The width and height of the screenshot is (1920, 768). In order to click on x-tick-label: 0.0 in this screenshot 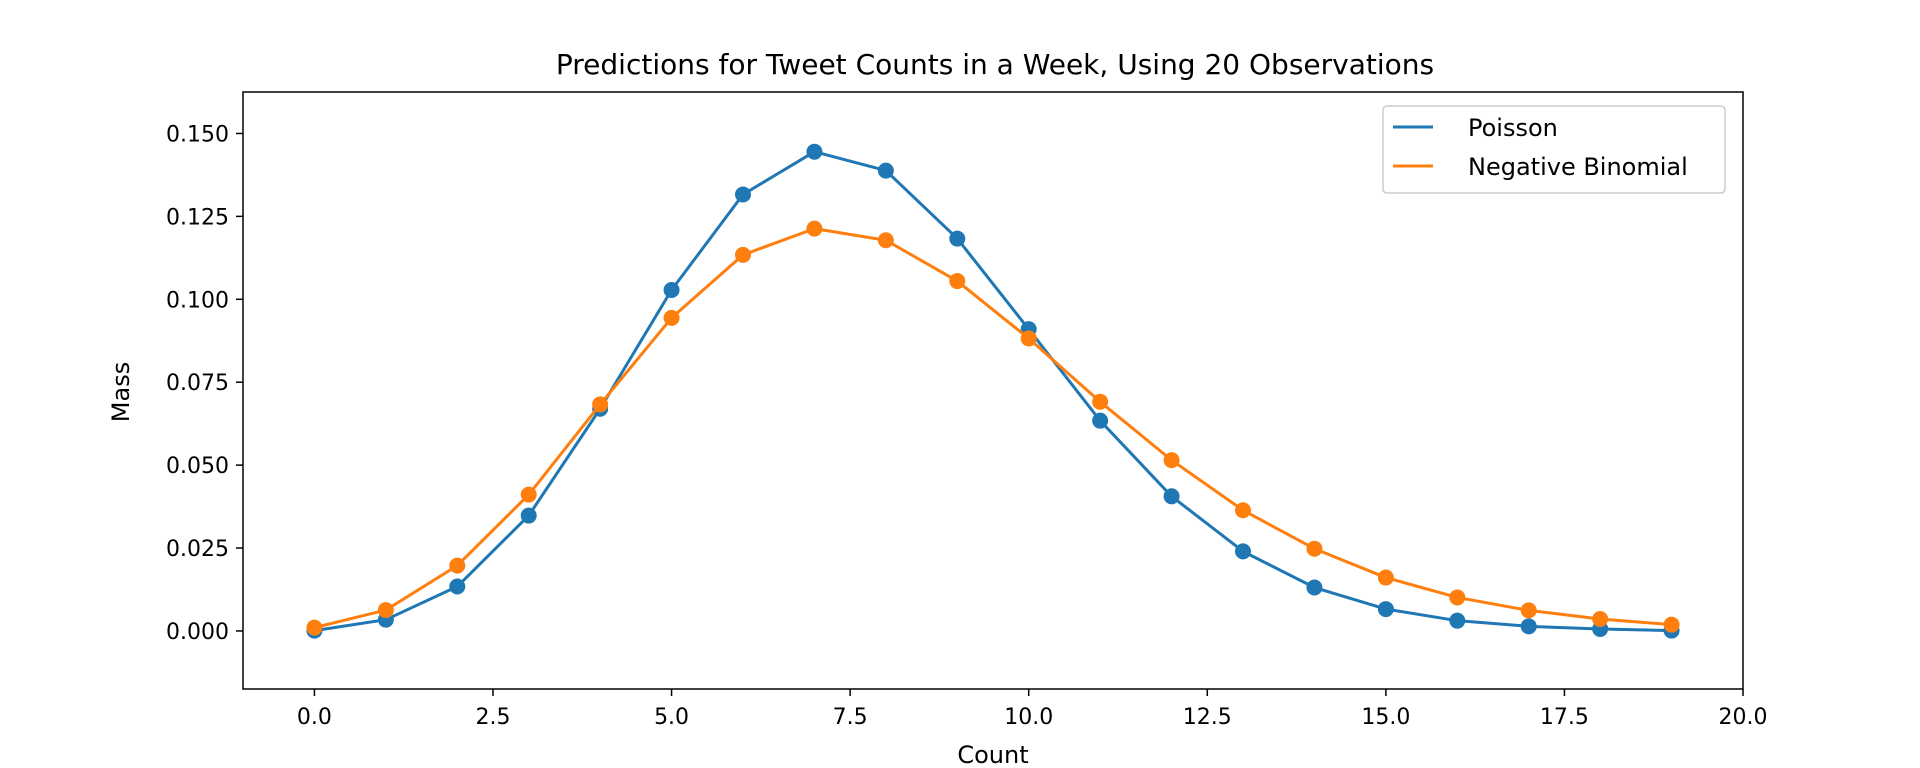, I will do `click(314, 717)`.